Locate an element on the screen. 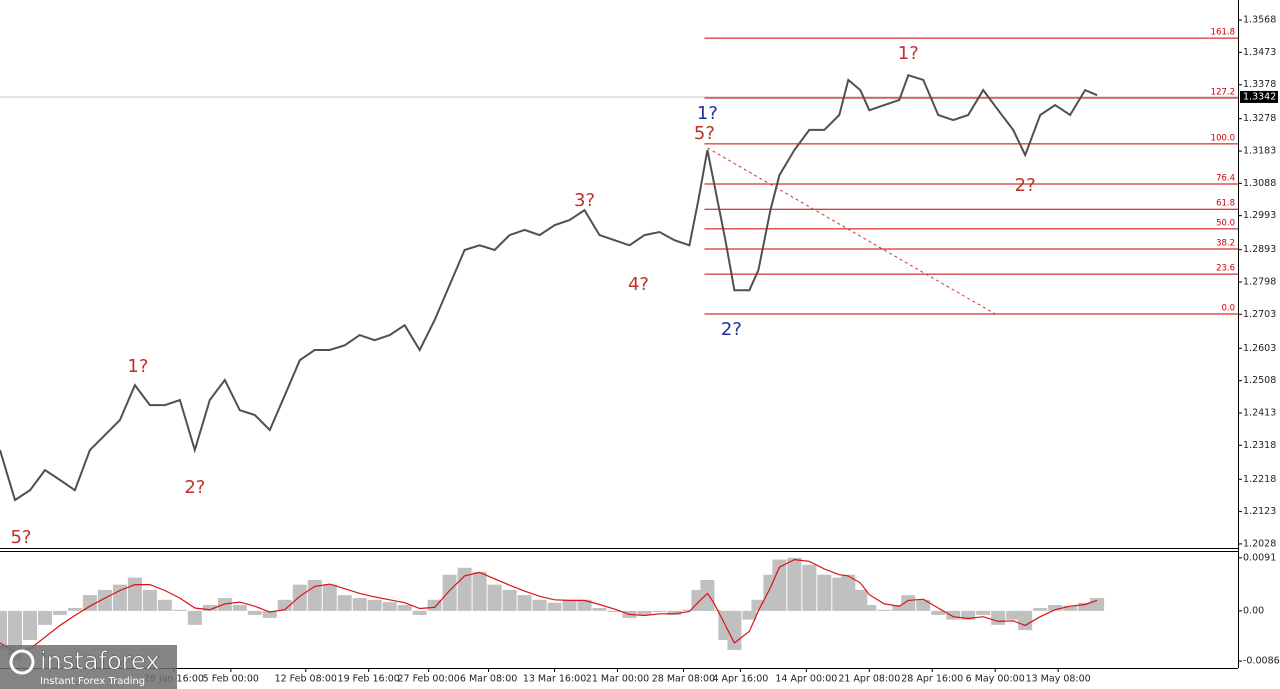 The height and width of the screenshot is (689, 1280). fib-label: 0.0 is located at coordinates (1228, 308).